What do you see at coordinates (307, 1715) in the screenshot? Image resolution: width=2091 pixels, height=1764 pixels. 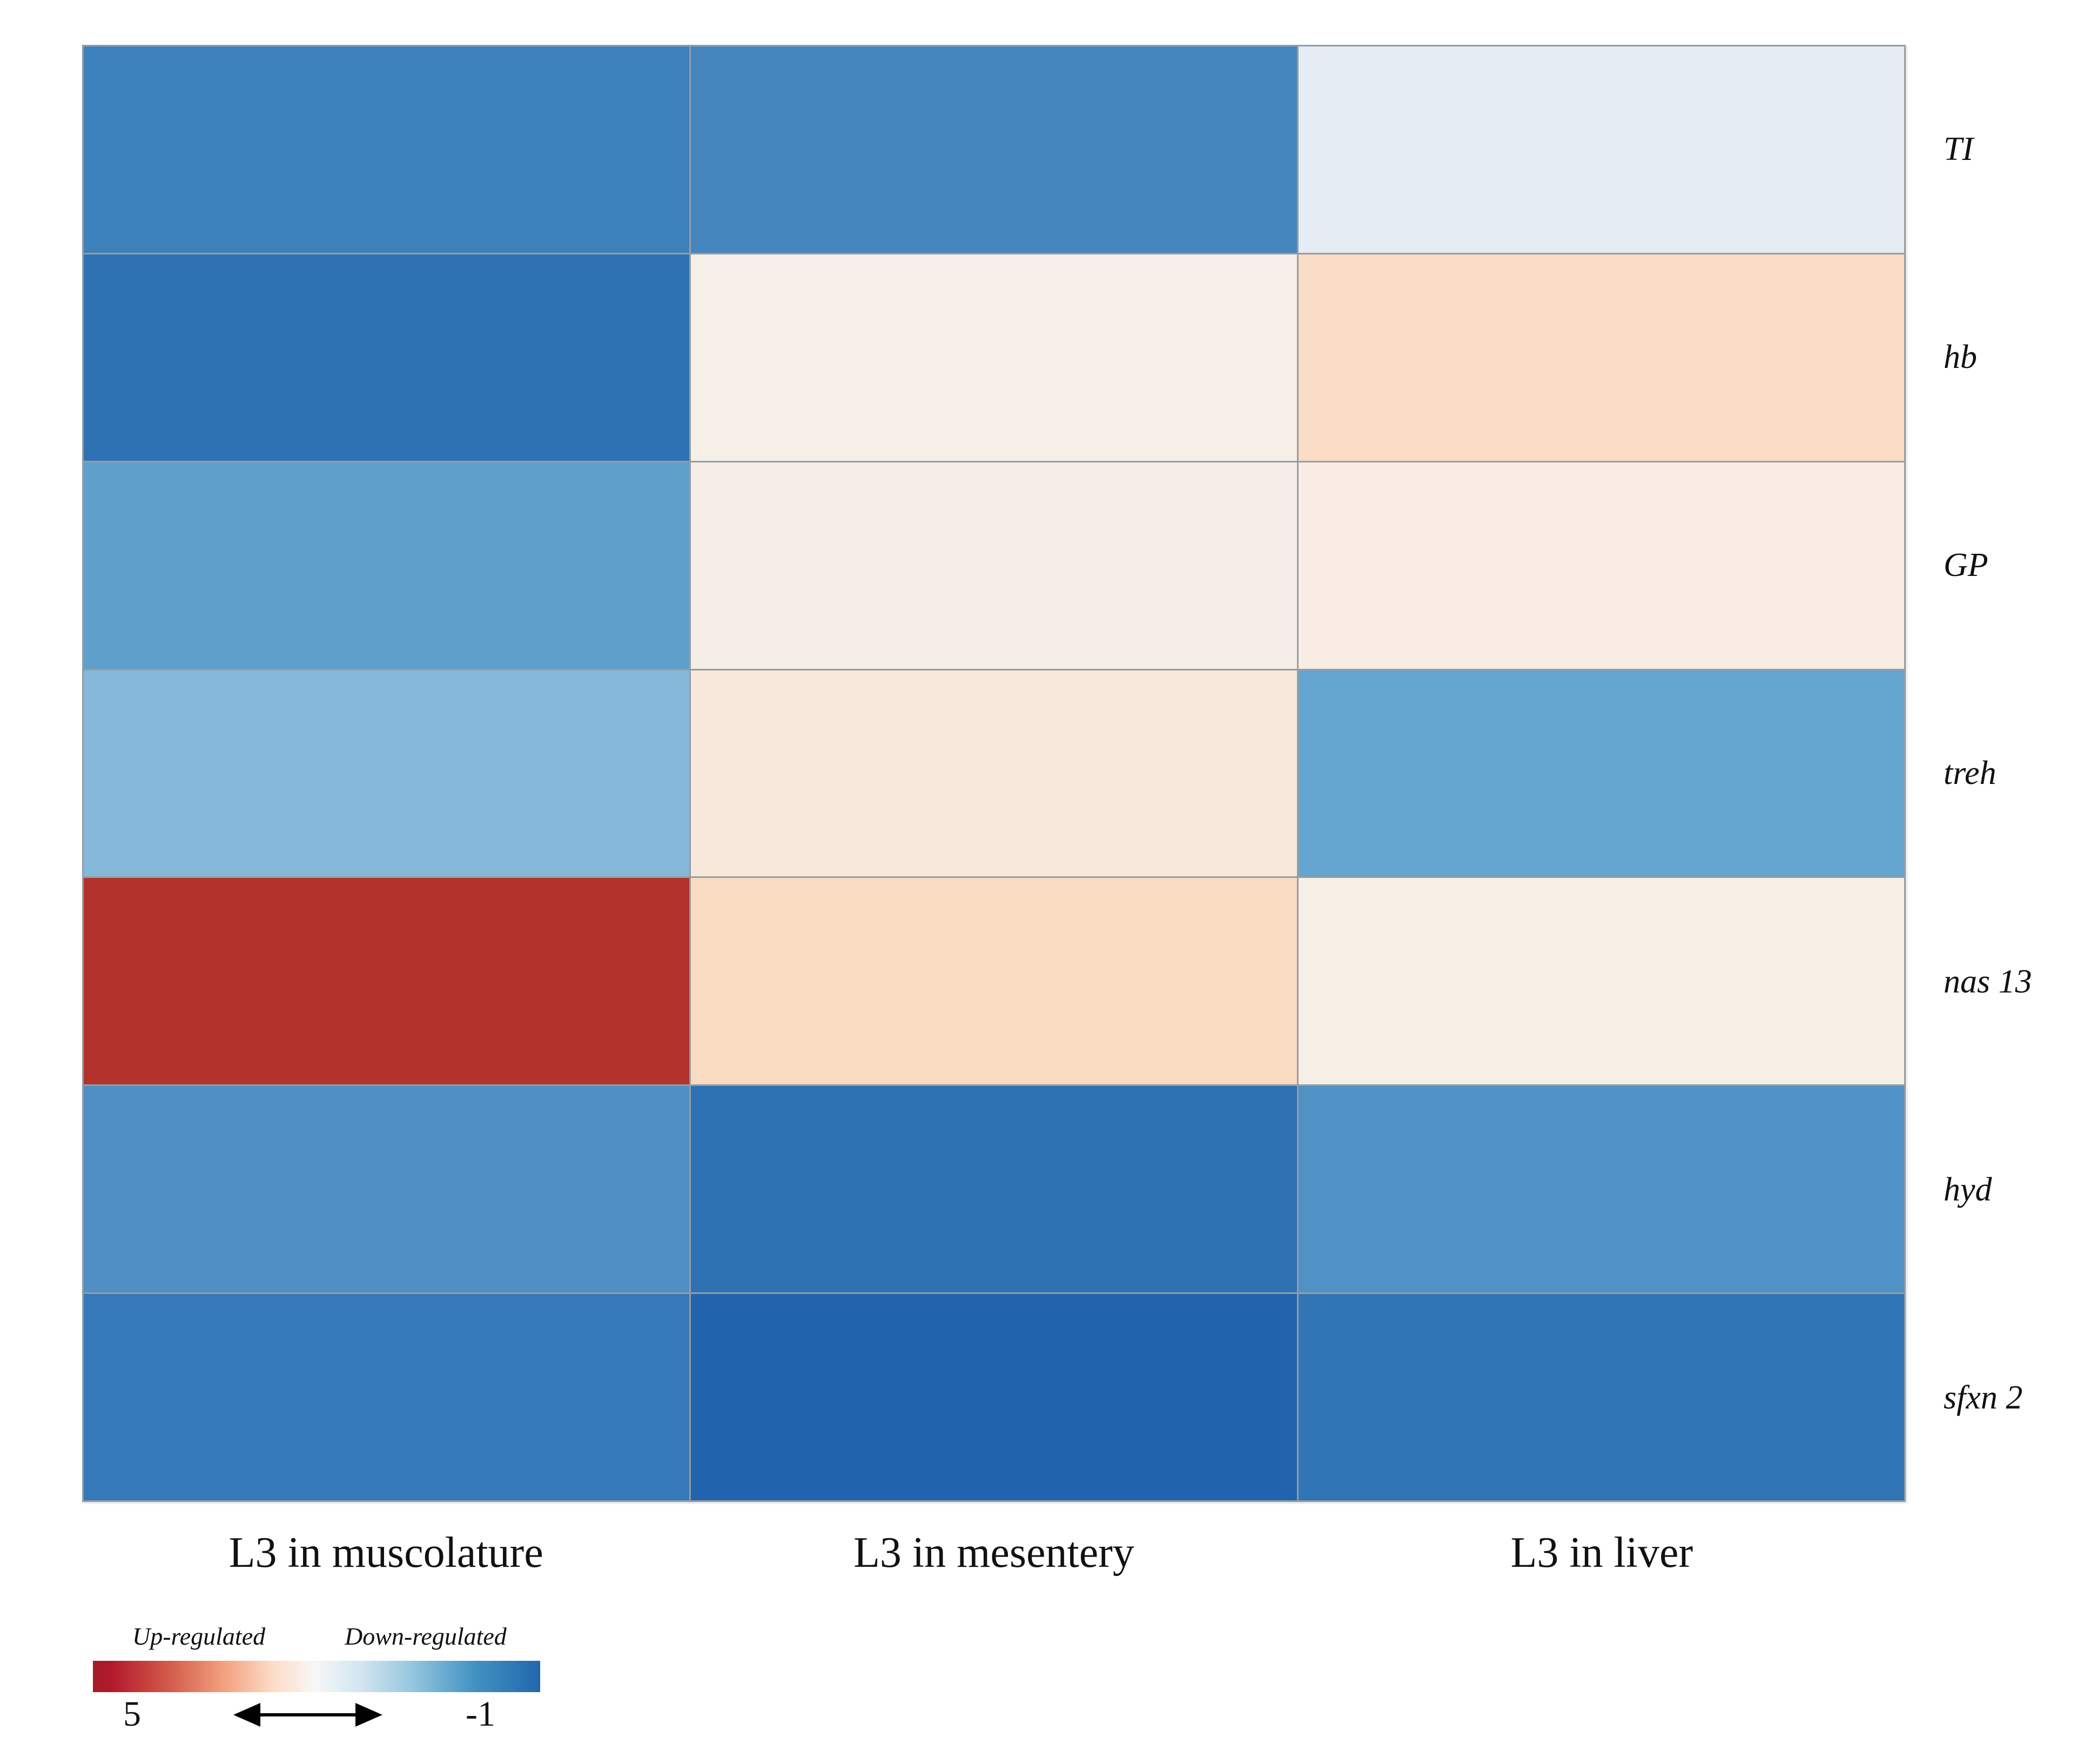 I see `double-arrow-icon` at bounding box center [307, 1715].